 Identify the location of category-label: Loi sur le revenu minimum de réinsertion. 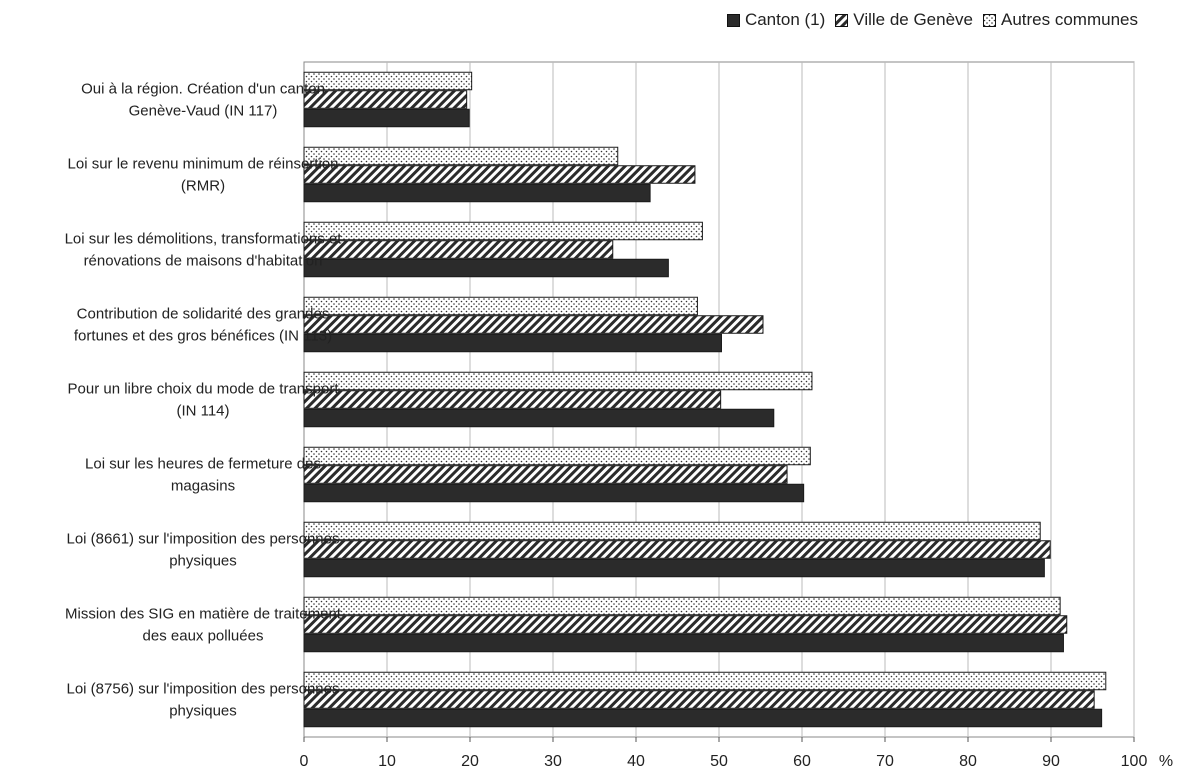
(203, 164).